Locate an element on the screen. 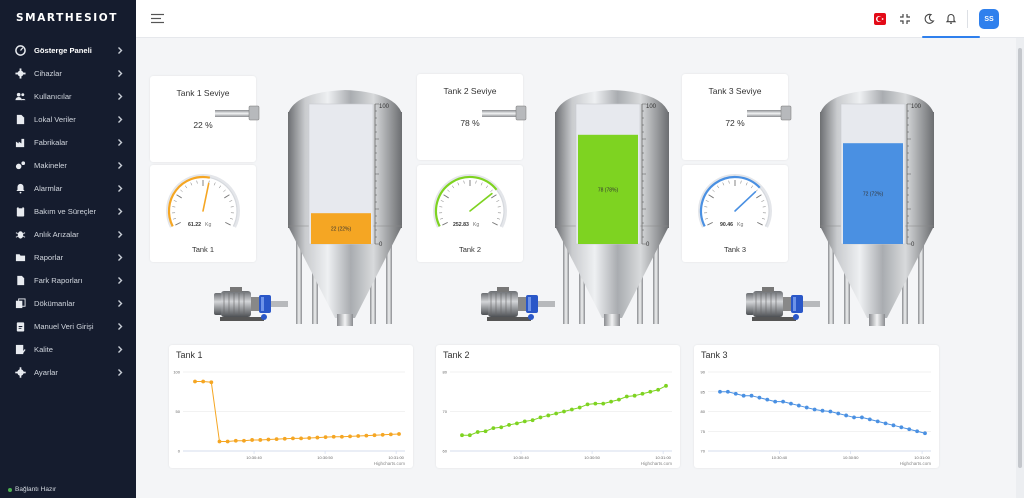  sidebar-item-label: Bakım ve Süreçler is located at coordinates (65, 211).